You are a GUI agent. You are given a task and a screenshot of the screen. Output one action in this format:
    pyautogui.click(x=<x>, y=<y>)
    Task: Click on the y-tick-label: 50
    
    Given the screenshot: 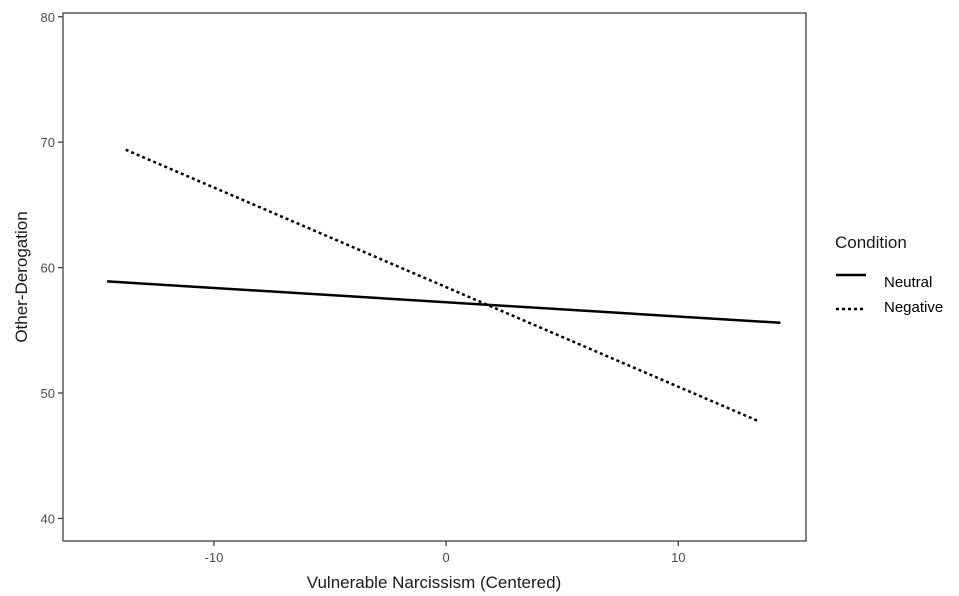 What is the action you would take?
    pyautogui.click(x=48, y=393)
    